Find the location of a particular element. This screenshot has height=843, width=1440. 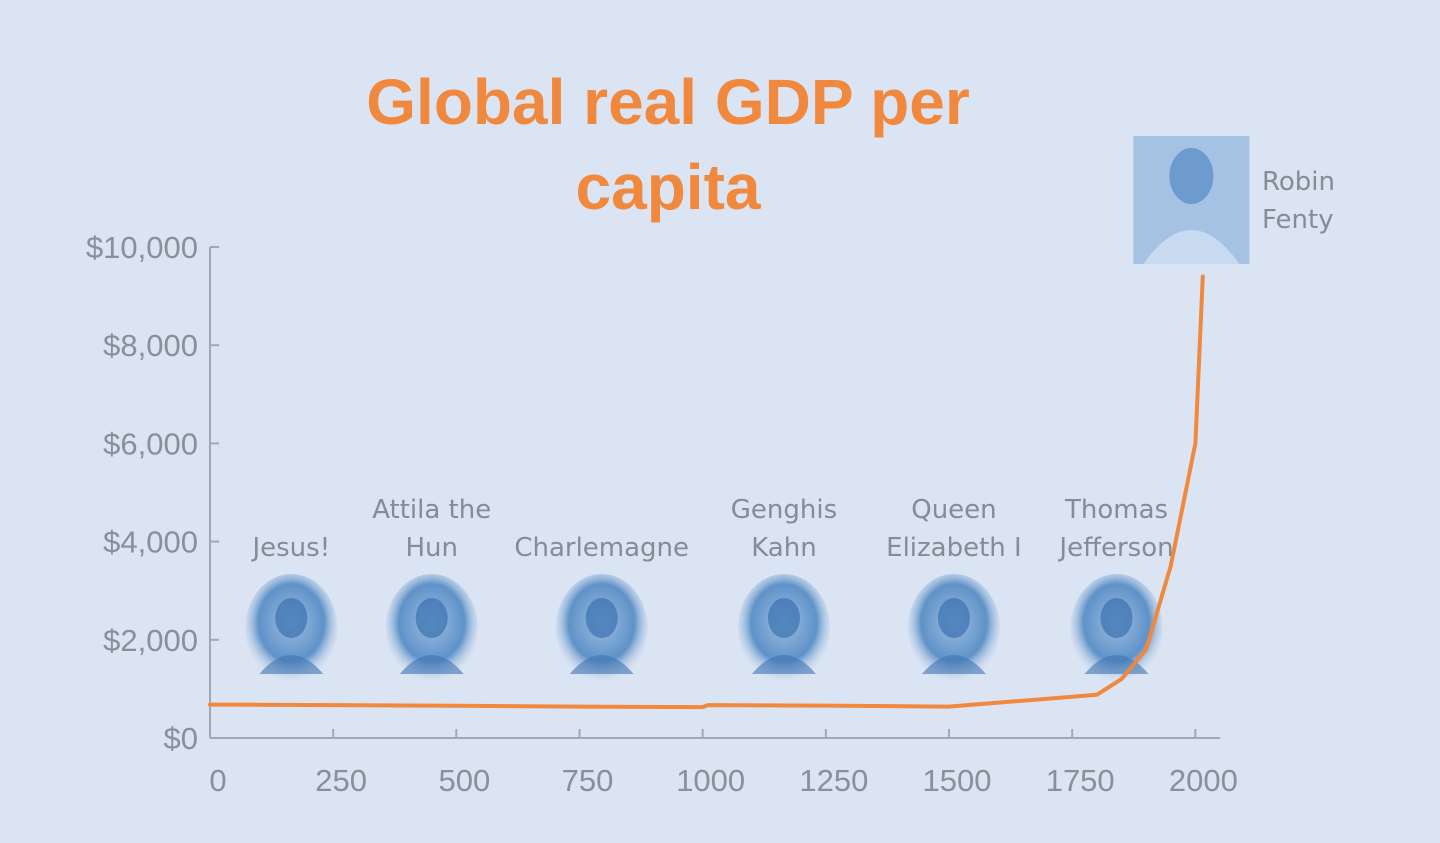

x-tick-label: 1500 is located at coordinates (957, 780).